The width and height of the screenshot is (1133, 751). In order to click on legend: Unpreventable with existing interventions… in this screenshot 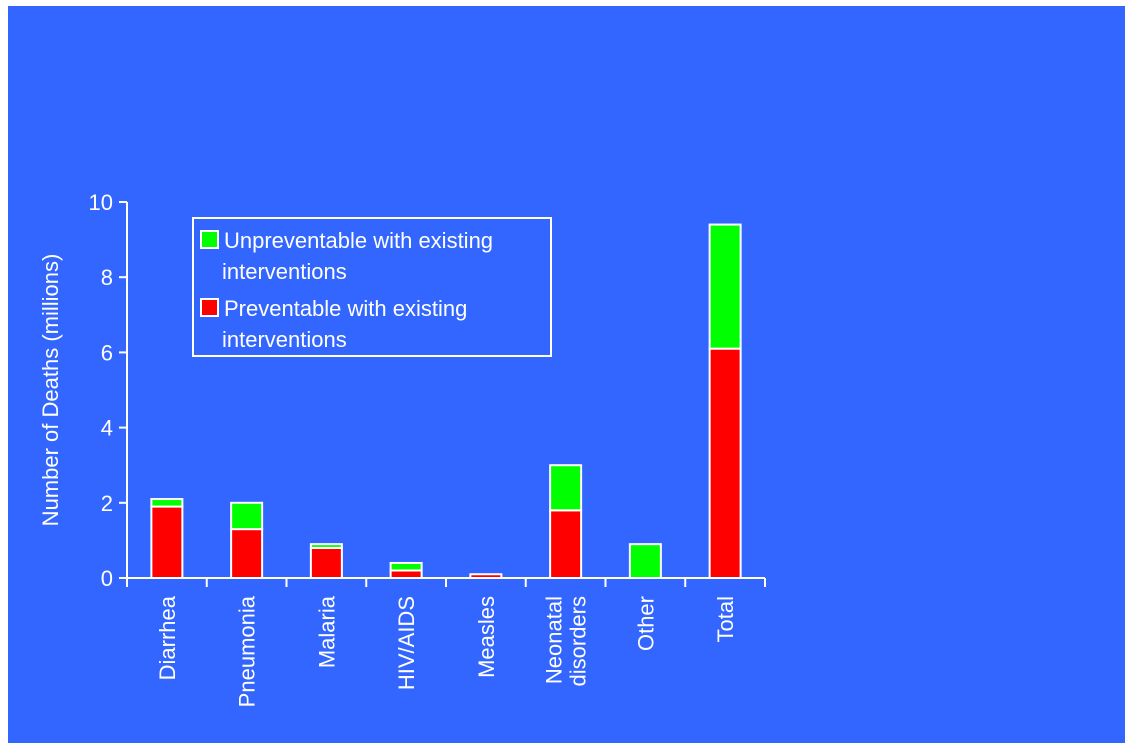, I will do `click(372, 287)`.